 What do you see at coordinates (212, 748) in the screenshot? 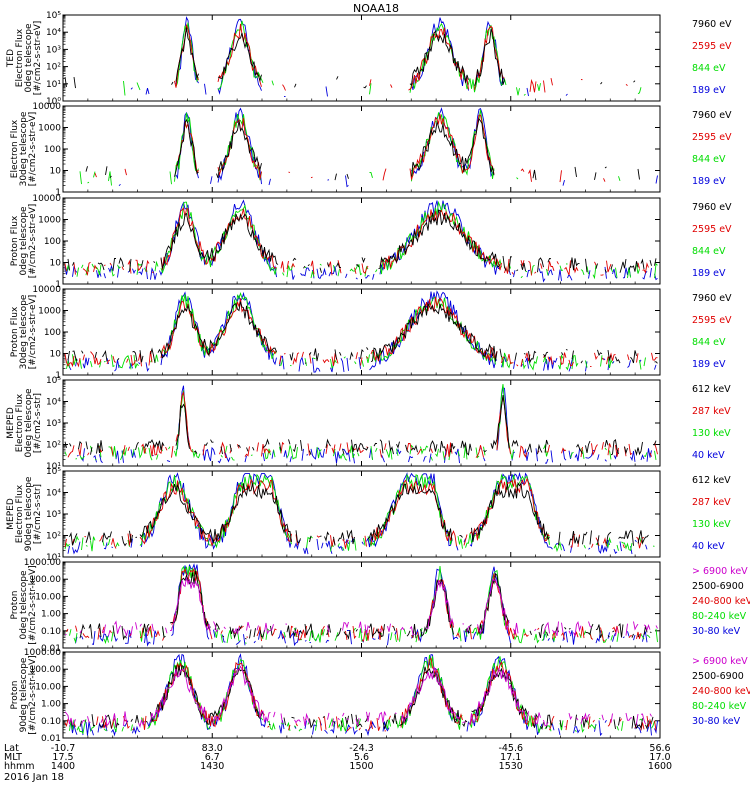
I see `x-tick-lat: 83.0` at bounding box center [212, 748].